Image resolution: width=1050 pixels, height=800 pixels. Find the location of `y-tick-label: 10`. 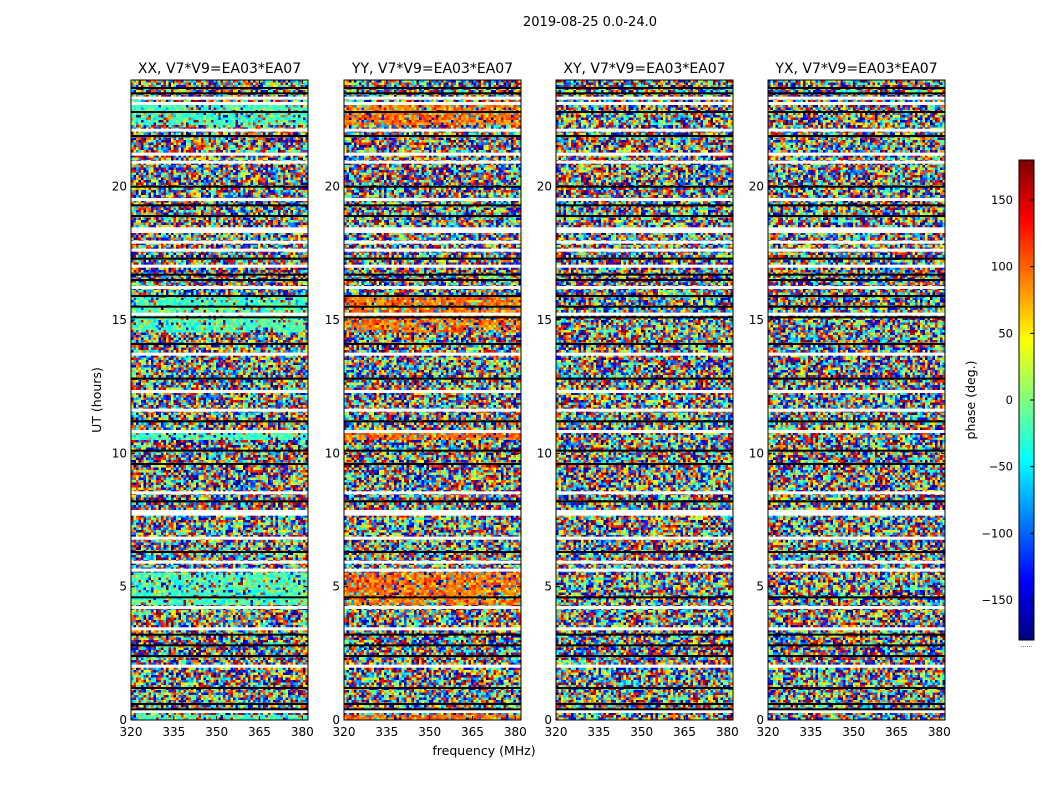

y-tick-label: 10 is located at coordinates (544, 453).